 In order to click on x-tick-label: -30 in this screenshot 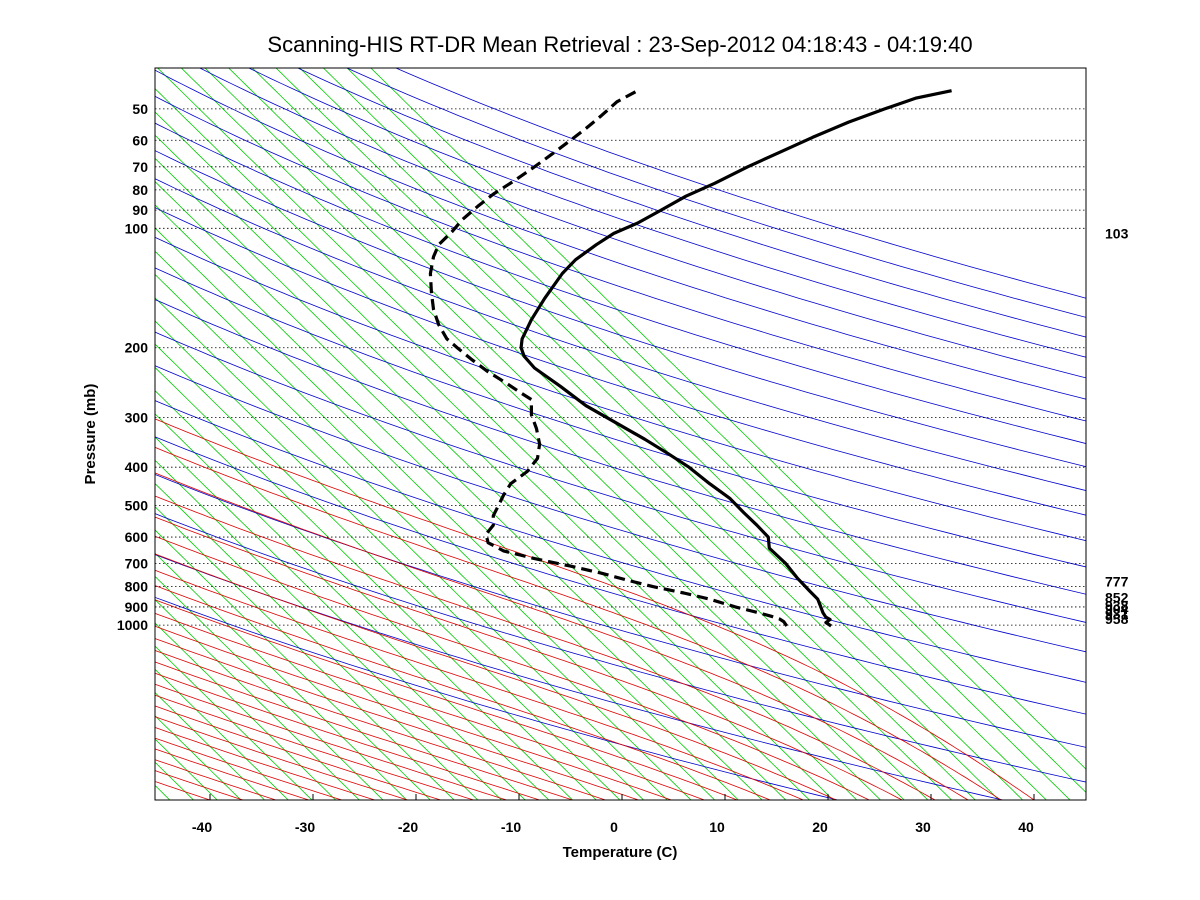, I will do `click(305, 827)`.